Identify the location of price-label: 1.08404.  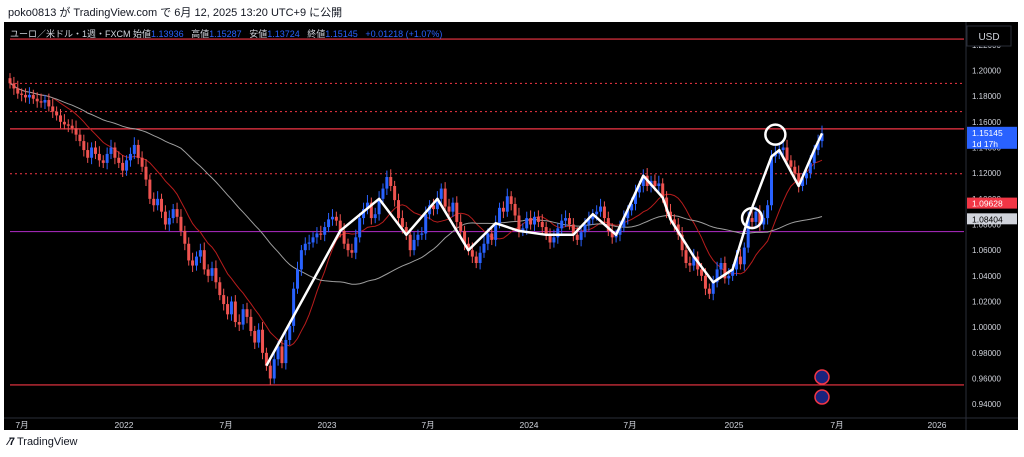
(987, 219).